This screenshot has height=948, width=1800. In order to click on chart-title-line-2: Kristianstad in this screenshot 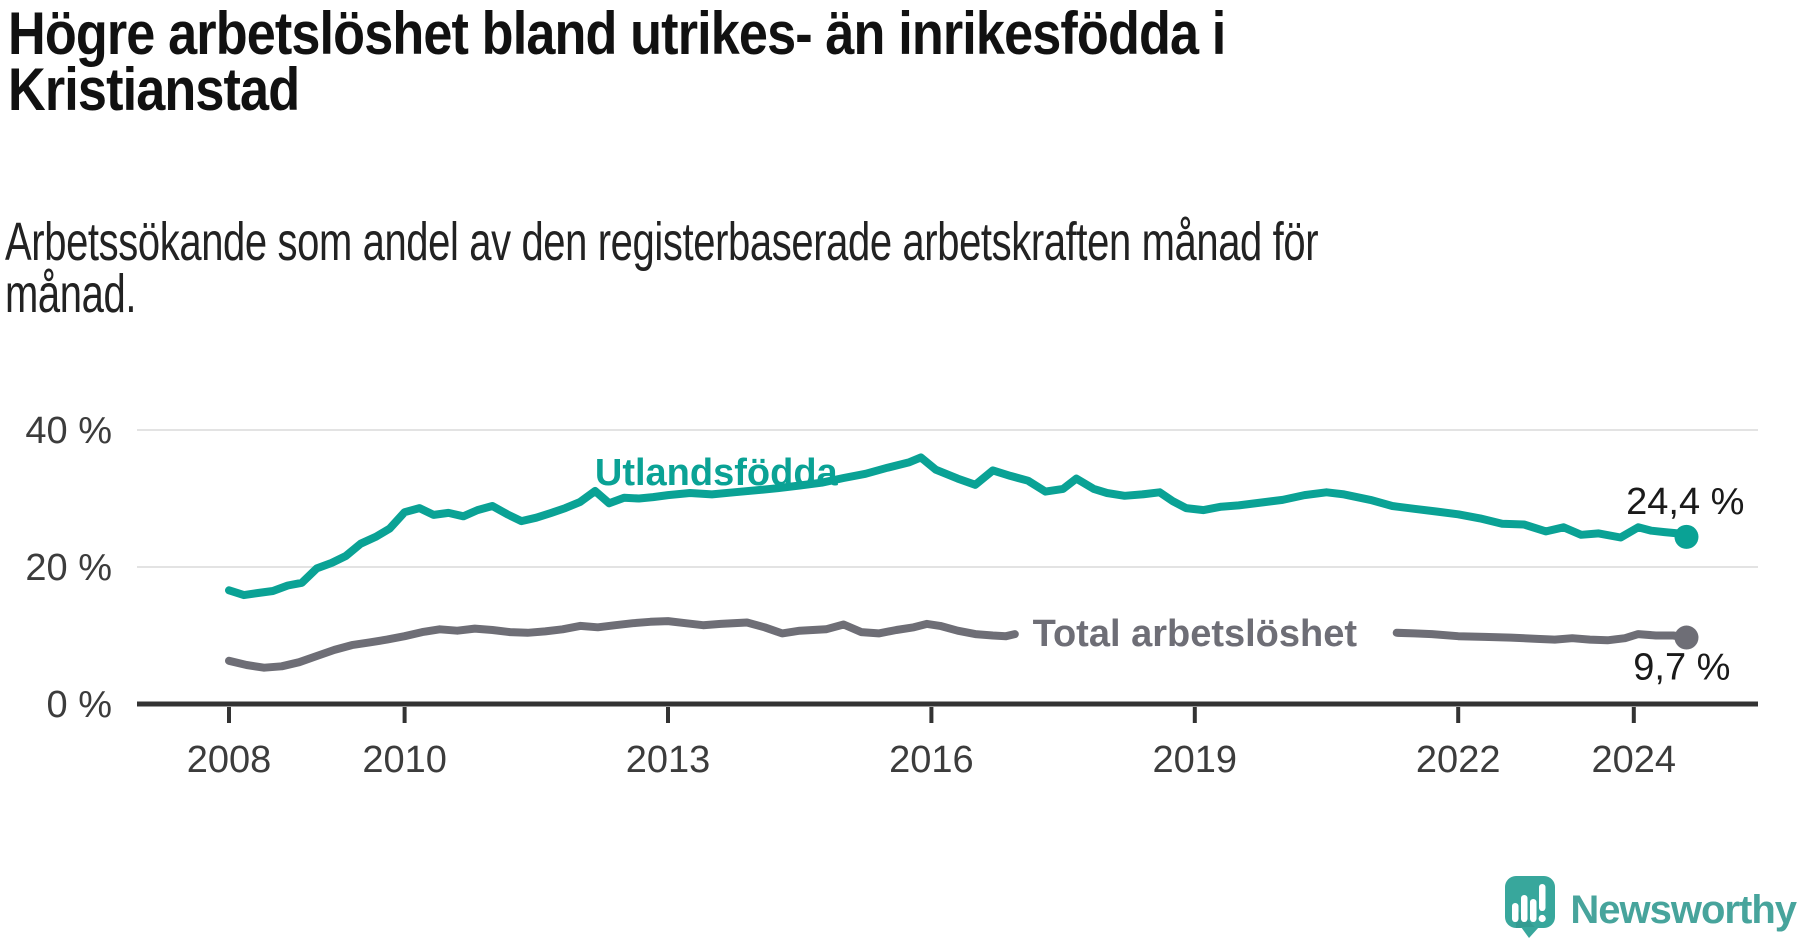, I will do `click(154, 89)`.